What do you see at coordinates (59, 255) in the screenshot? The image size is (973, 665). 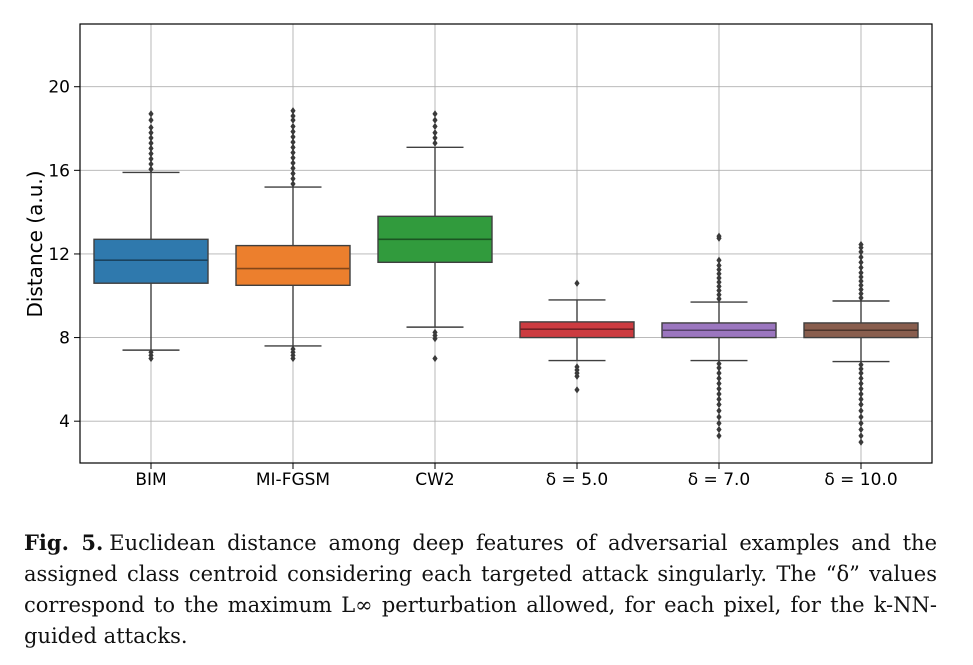 I see `y-tick-label: 12` at bounding box center [59, 255].